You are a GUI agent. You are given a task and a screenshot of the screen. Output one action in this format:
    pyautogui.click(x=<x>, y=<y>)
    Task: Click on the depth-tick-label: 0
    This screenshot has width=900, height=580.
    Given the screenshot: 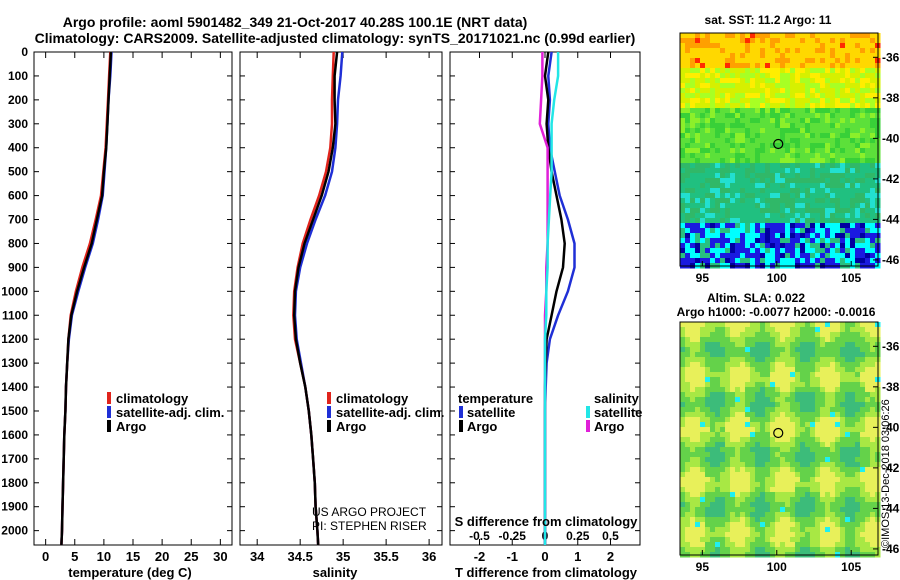 What is the action you would take?
    pyautogui.click(x=24, y=52)
    